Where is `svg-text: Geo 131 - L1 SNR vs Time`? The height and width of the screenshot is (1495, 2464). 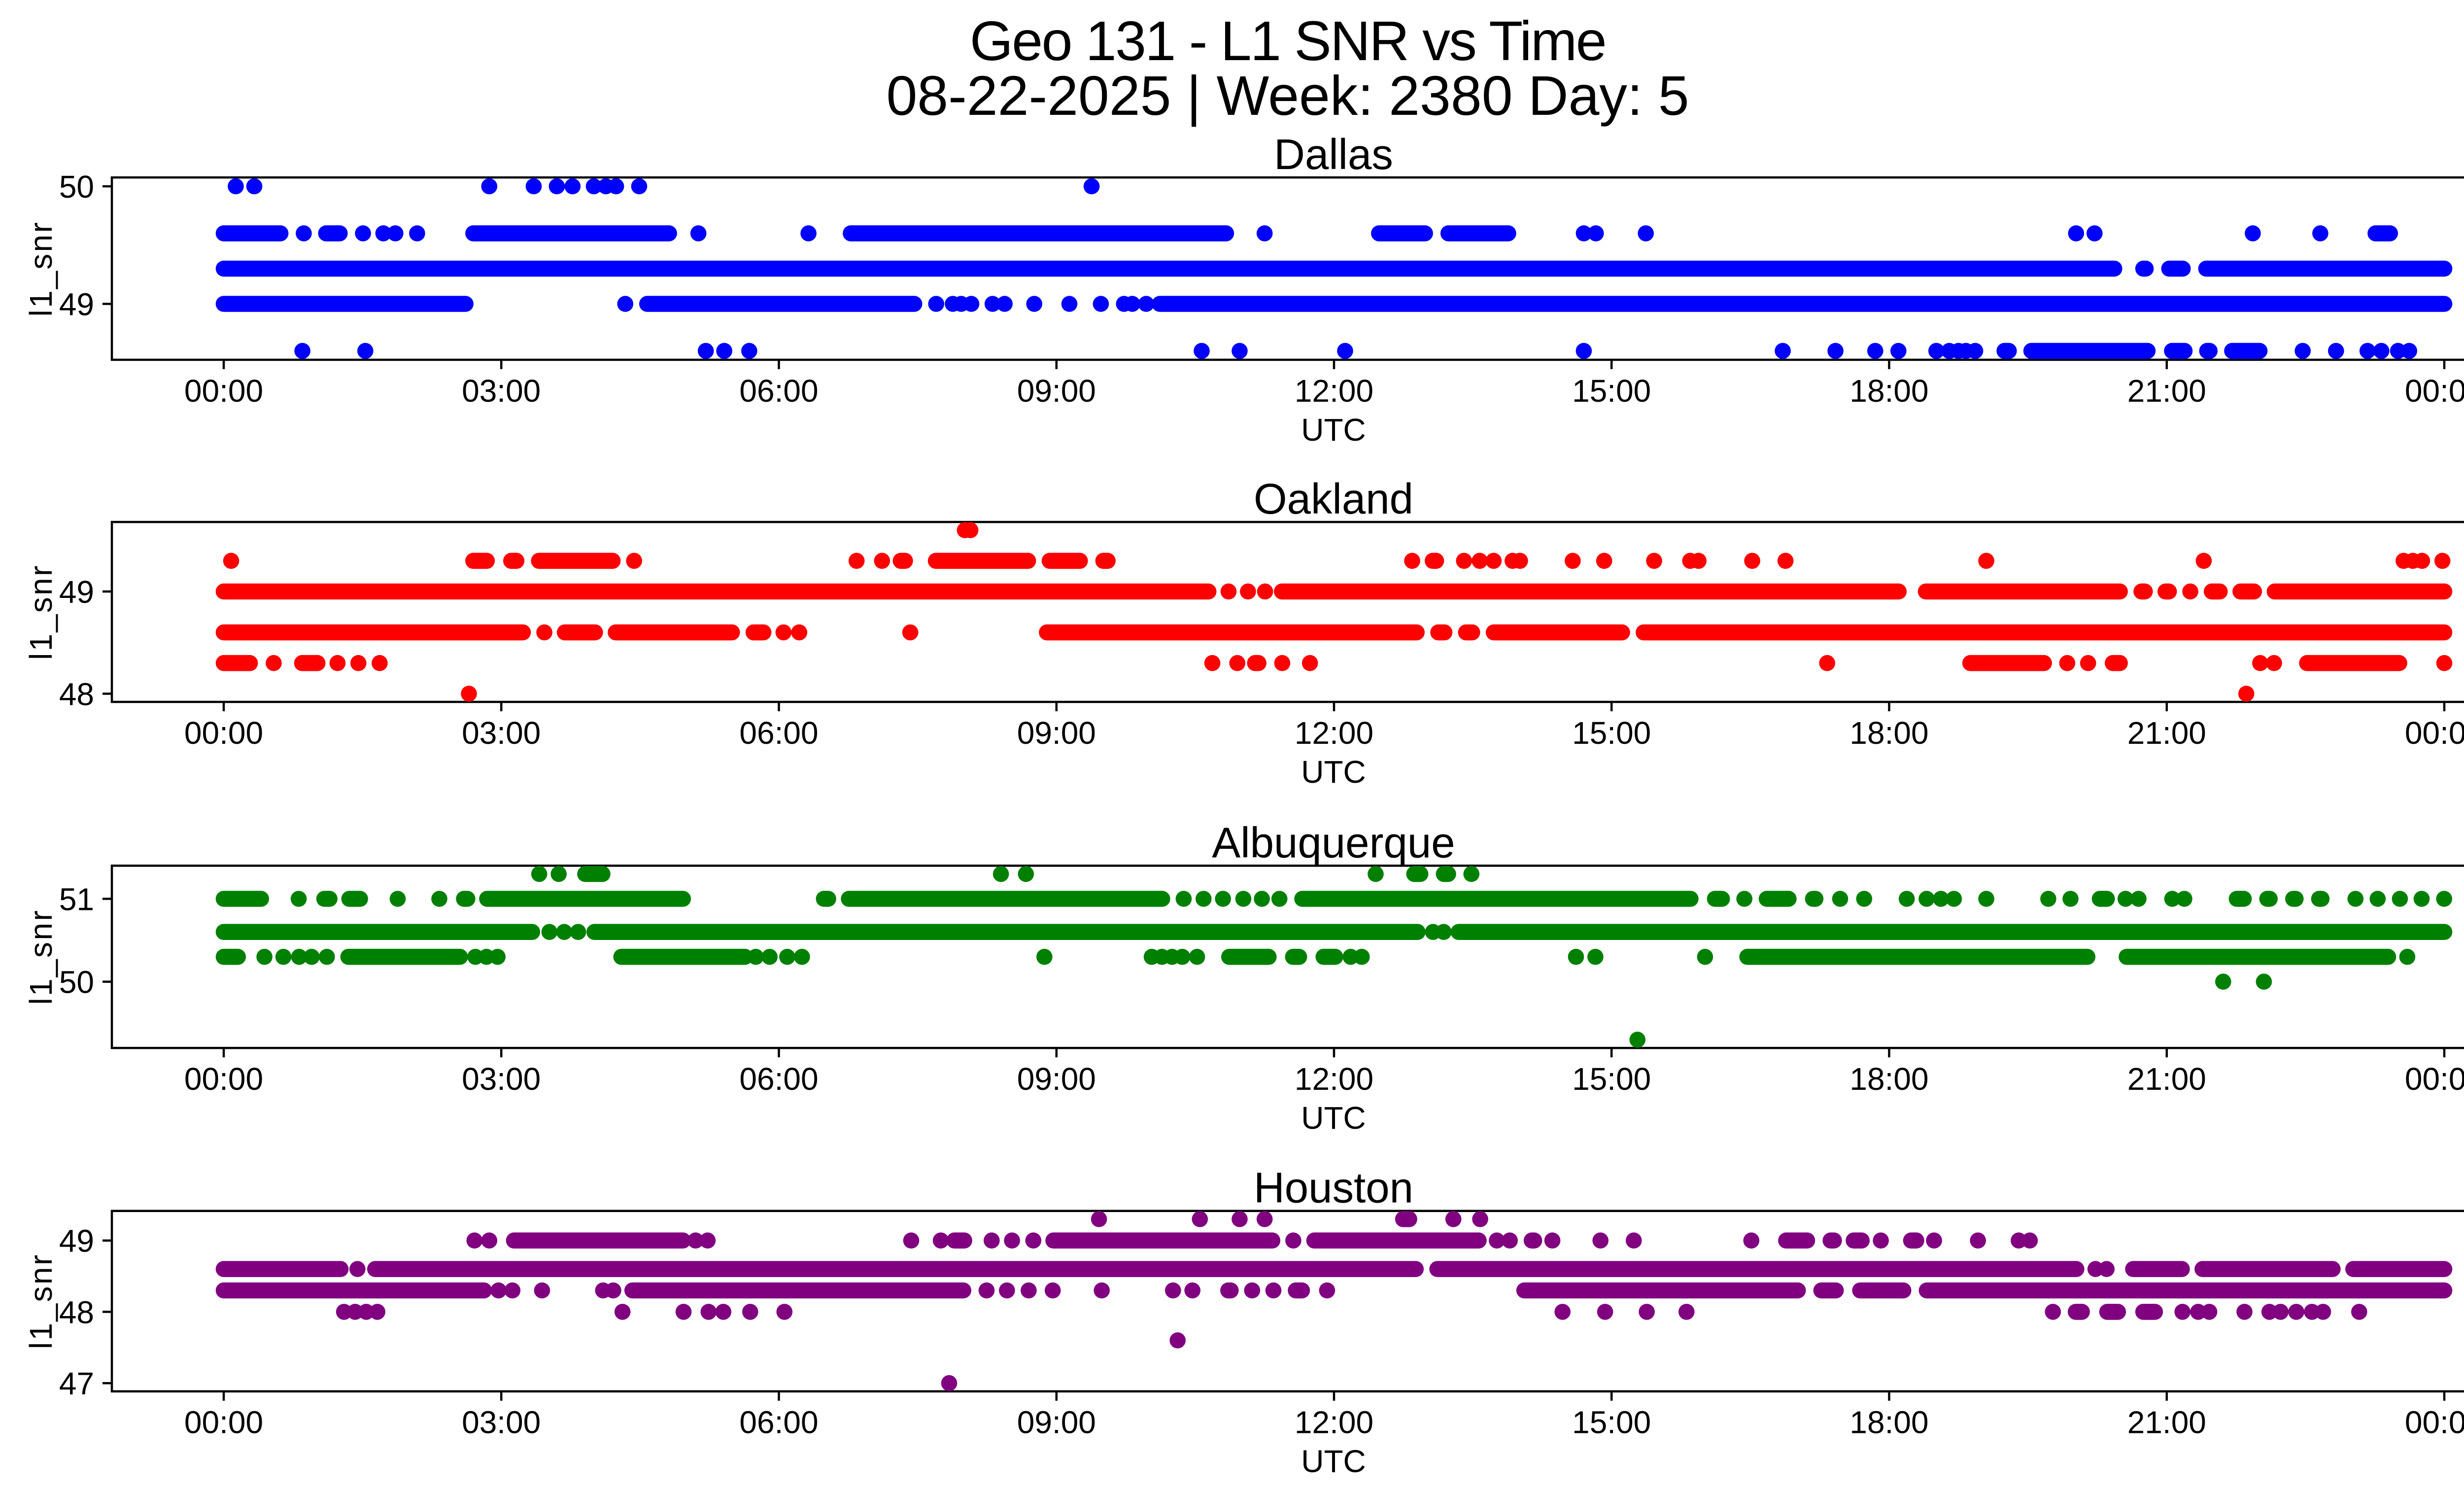 svg-text: Geo 131 - L1 SNR vs Time is located at coordinates (1288, 41).